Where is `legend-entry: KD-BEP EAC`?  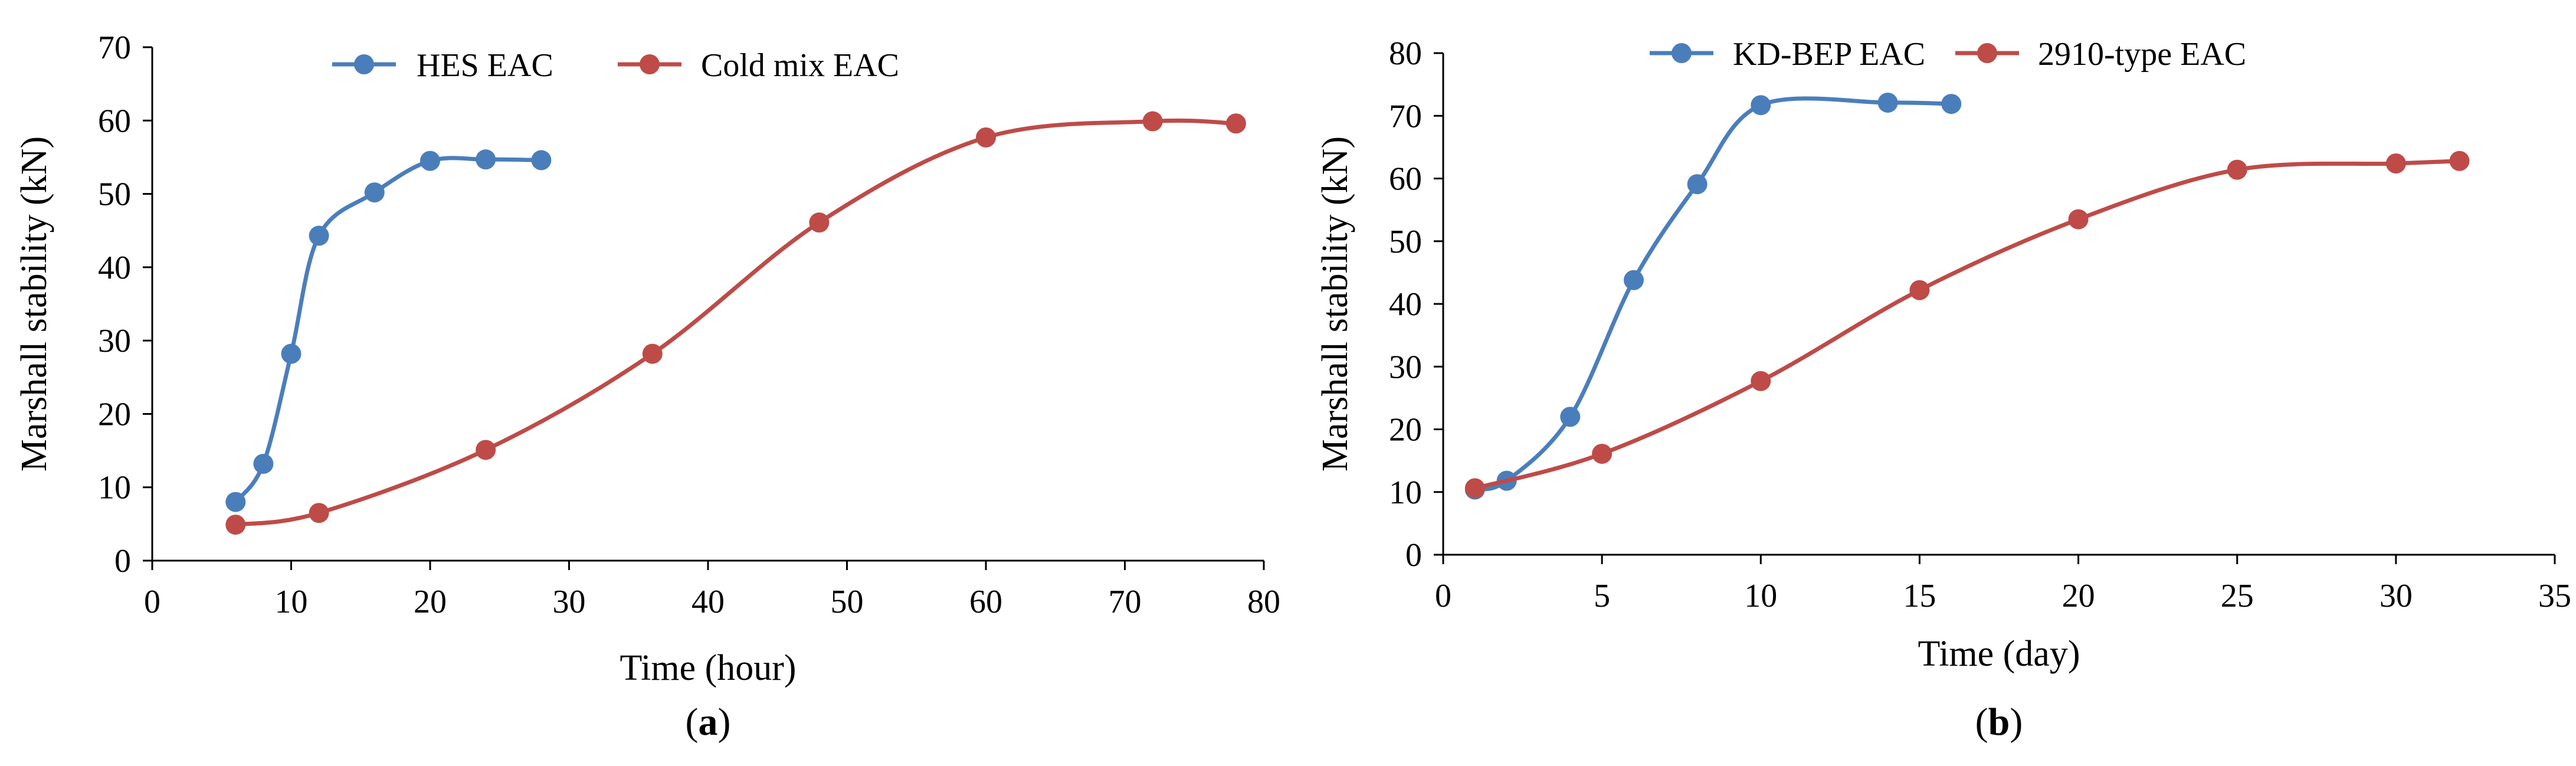 legend-entry: KD-BEP EAC is located at coordinates (1787, 54).